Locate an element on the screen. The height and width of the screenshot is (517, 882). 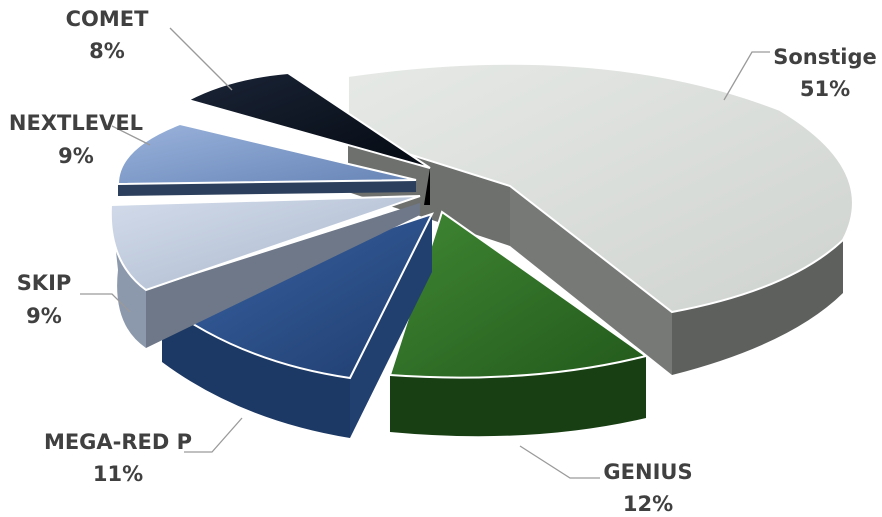
slice-label-name: MEGA-RED P is located at coordinates (118, 442).